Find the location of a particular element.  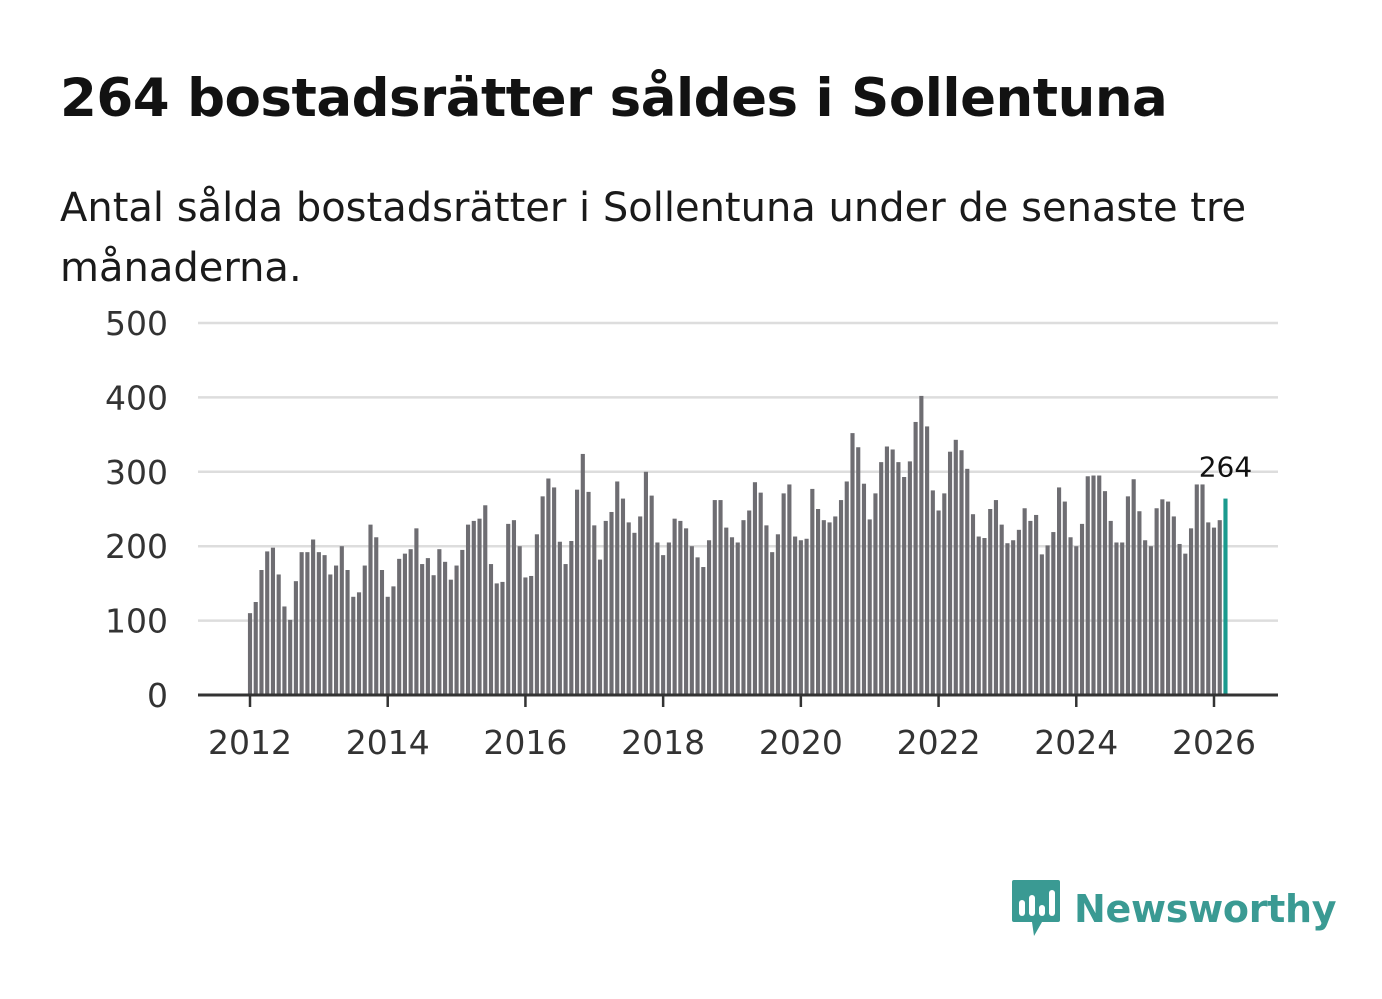

y-tick-label: 500 is located at coordinates (136, 323).